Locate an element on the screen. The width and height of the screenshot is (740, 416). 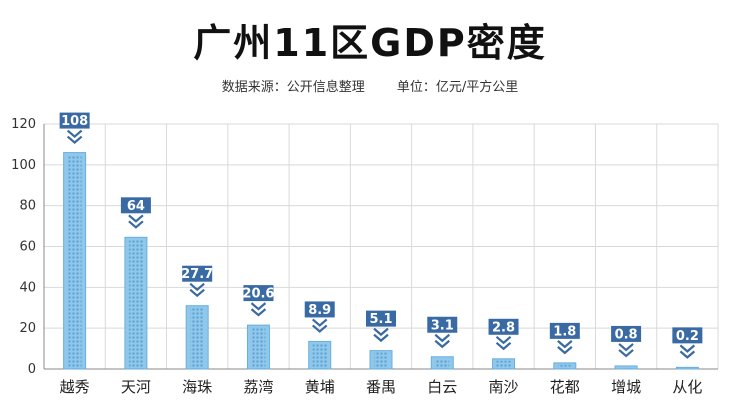
chart-title: 广州11区GDP密度 is located at coordinates (370, 43).